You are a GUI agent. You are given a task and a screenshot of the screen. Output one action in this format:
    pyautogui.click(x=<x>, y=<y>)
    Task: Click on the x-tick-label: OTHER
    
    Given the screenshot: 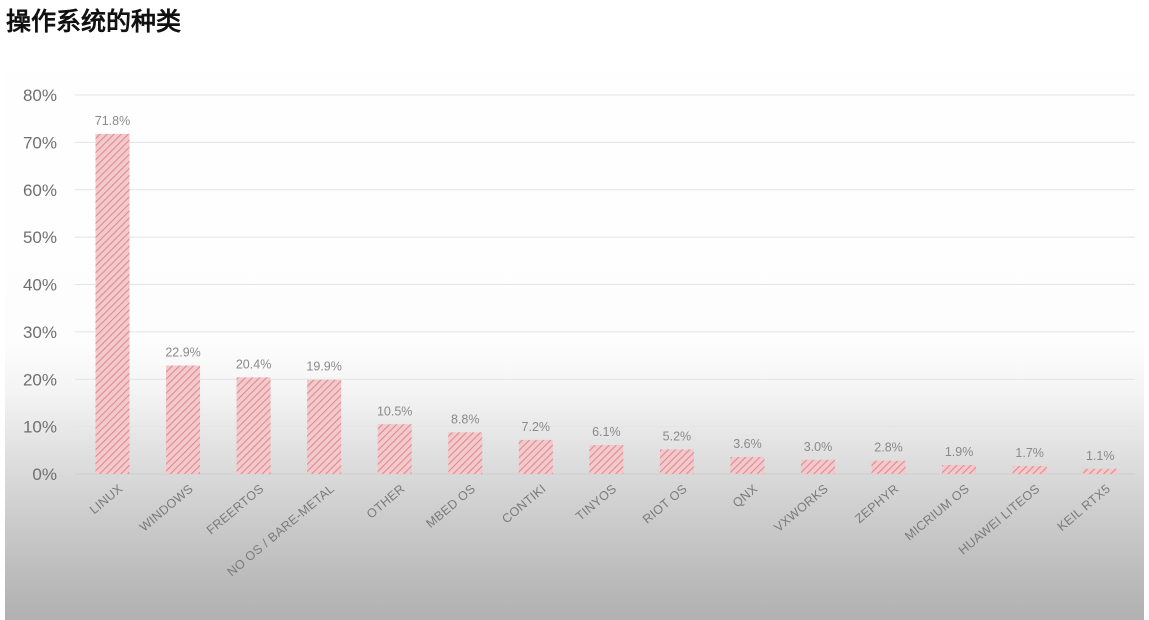 What is the action you would take?
    pyautogui.click(x=386, y=502)
    